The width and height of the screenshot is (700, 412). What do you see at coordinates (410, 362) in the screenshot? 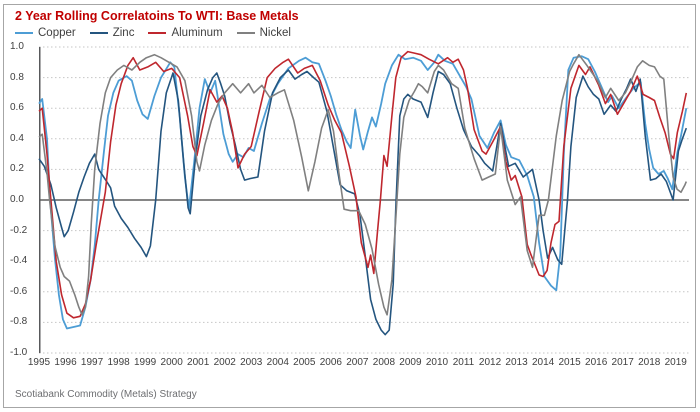
I see `x-tick-label: 2009` at bounding box center [410, 362].